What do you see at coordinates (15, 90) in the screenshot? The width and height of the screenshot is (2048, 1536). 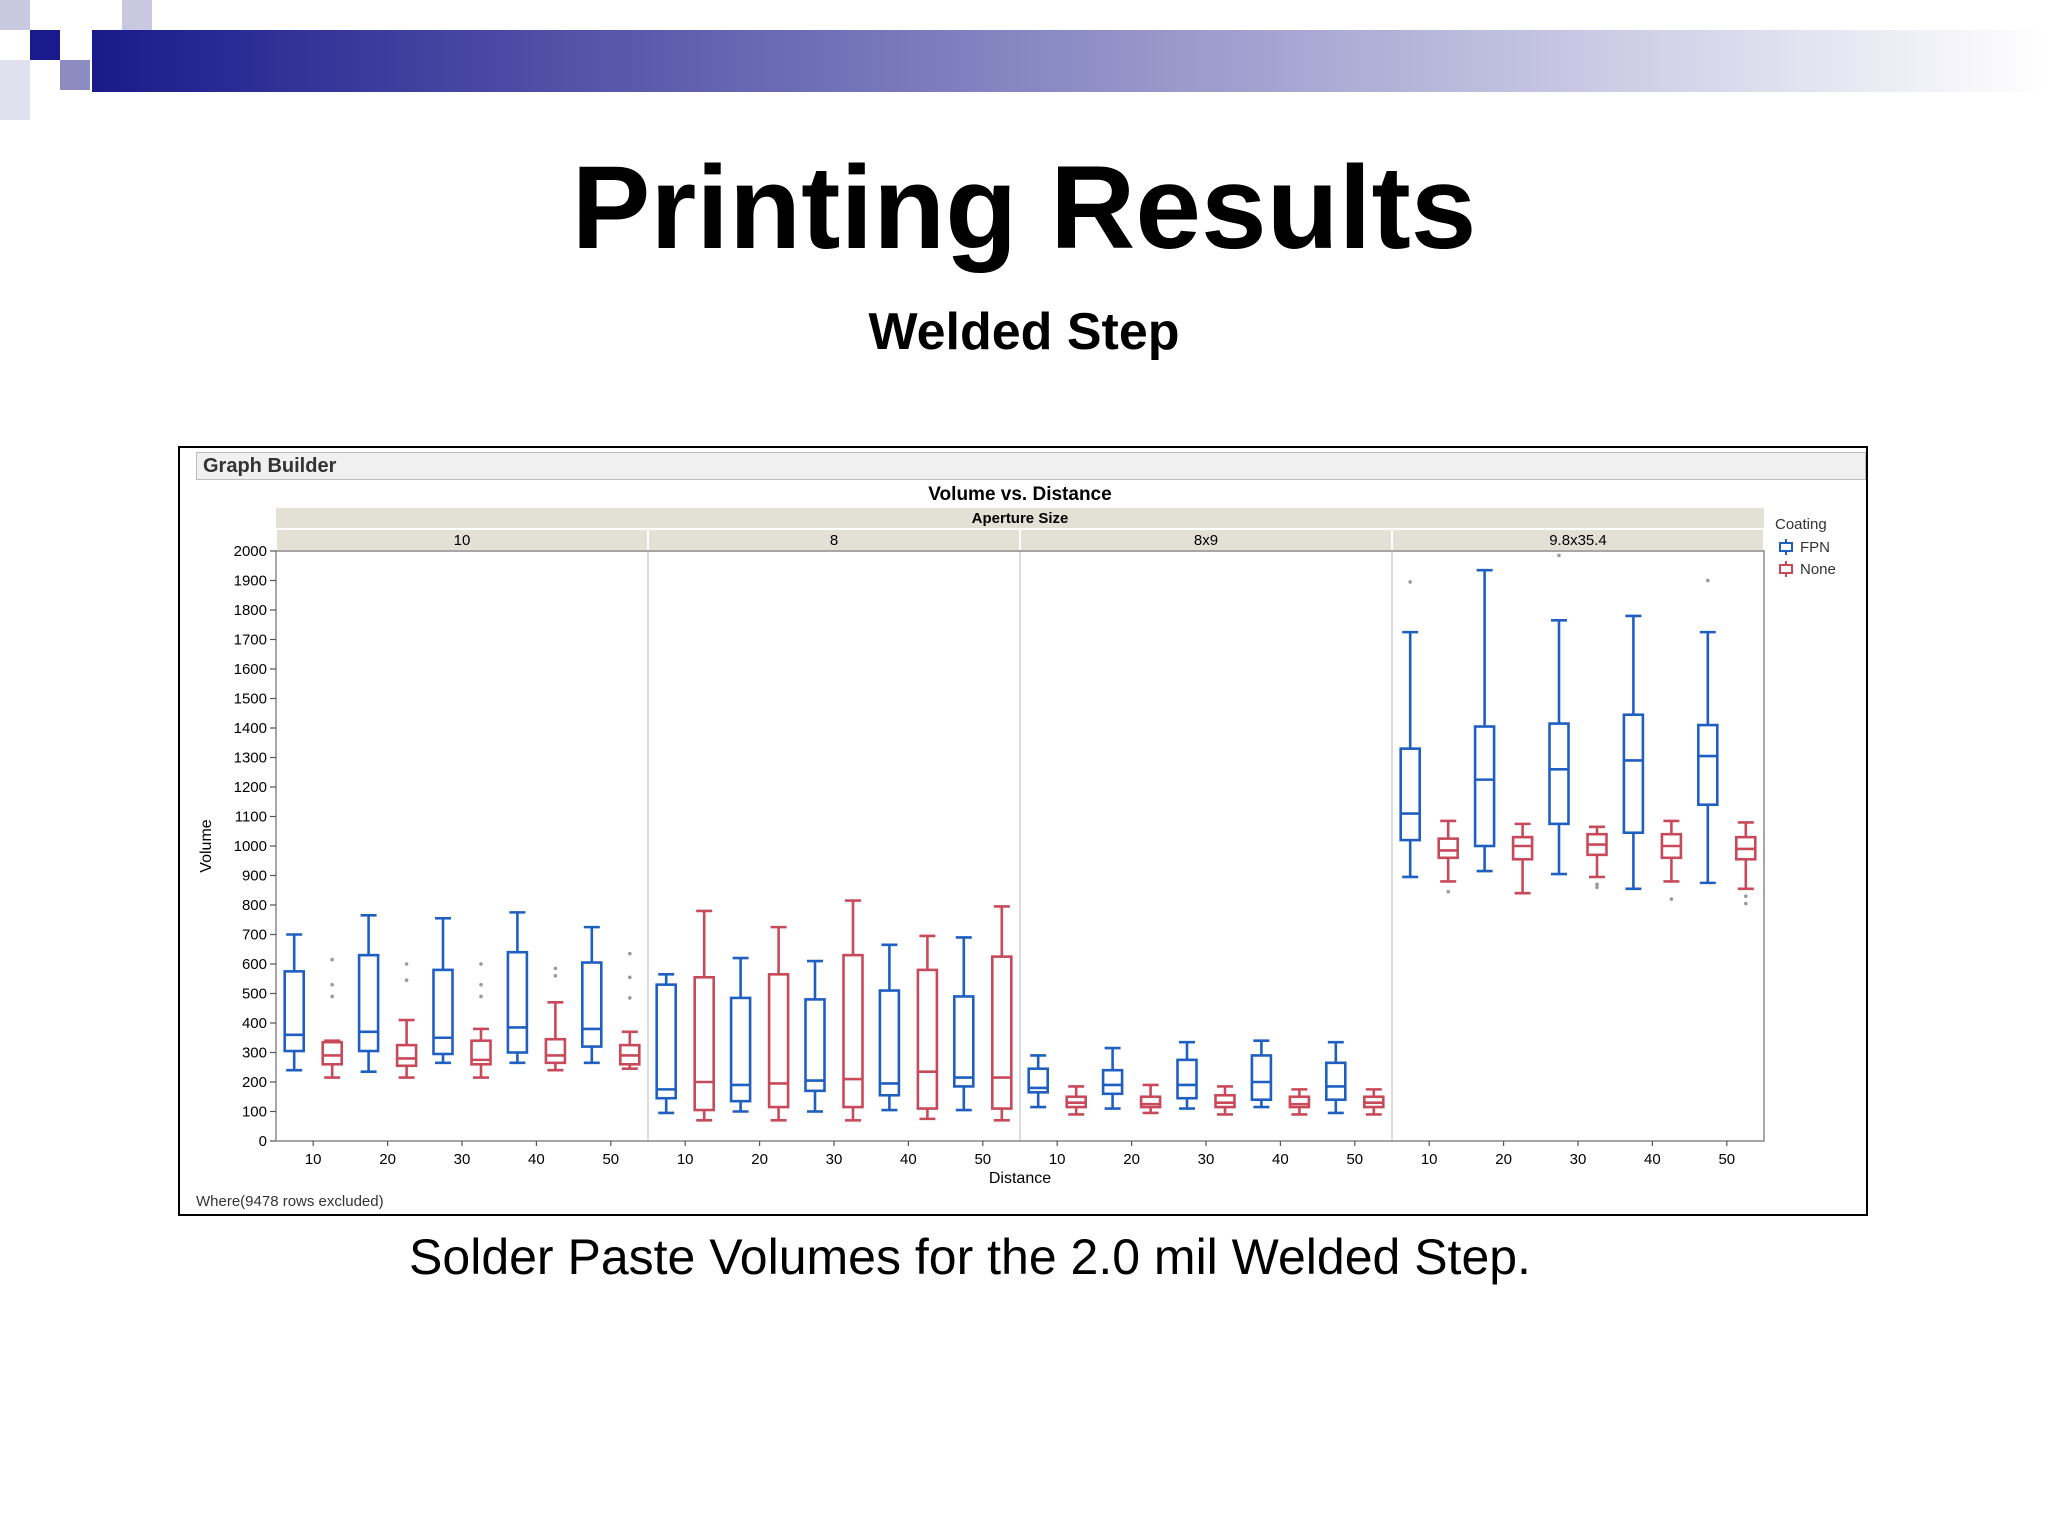 I see `deco-square-left` at bounding box center [15, 90].